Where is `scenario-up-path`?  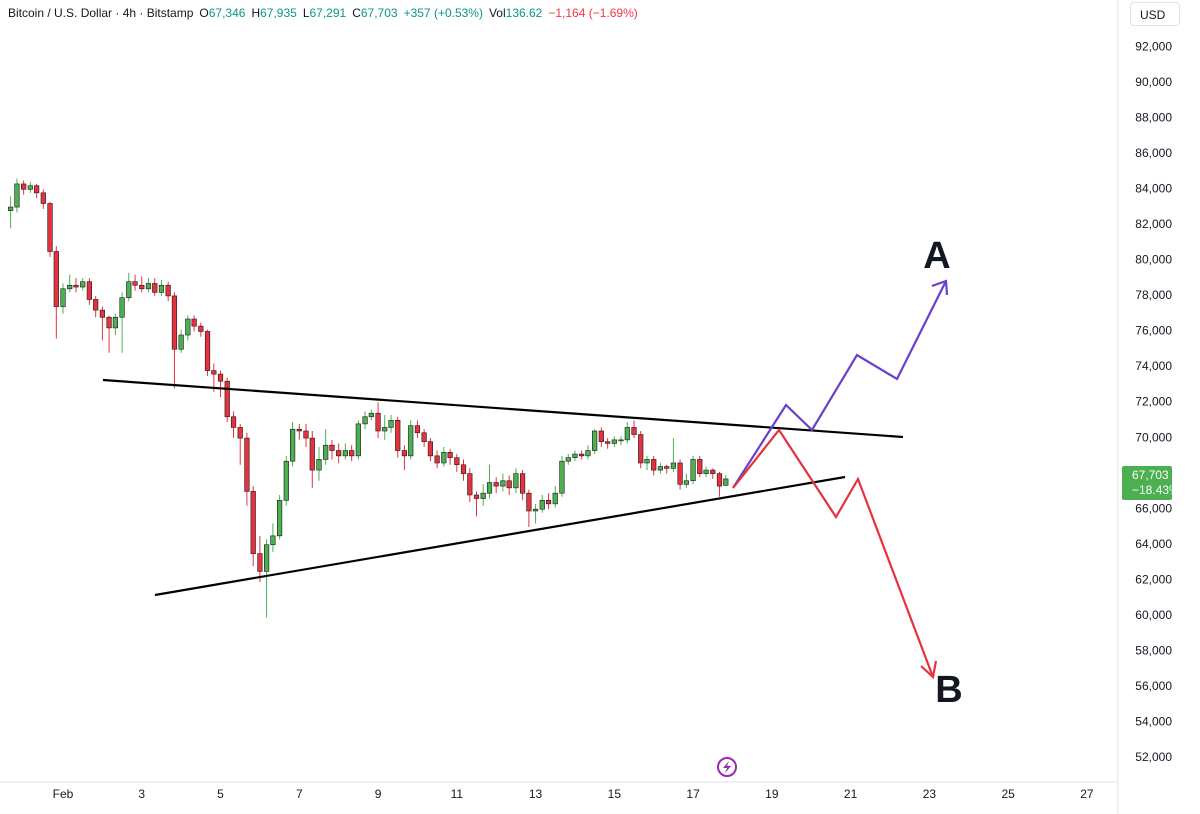
scenario-up-path is located at coordinates (839, 384).